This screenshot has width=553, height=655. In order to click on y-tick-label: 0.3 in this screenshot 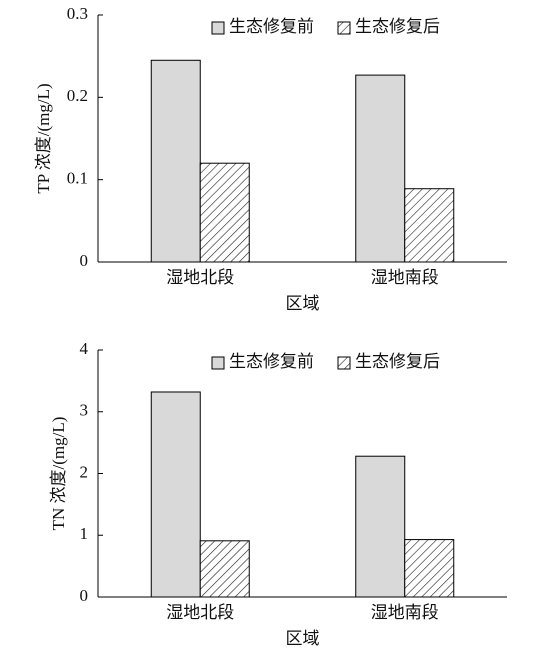, I will do `click(77, 13)`.